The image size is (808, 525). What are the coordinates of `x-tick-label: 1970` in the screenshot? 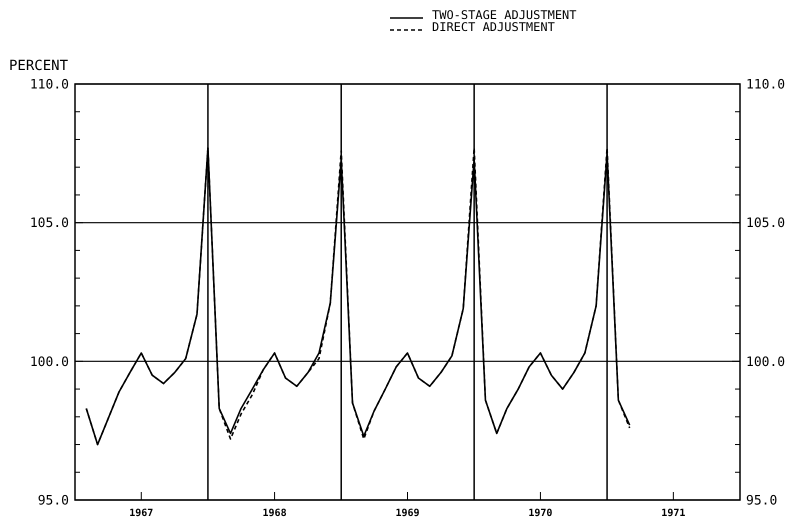 It's located at (540, 513).